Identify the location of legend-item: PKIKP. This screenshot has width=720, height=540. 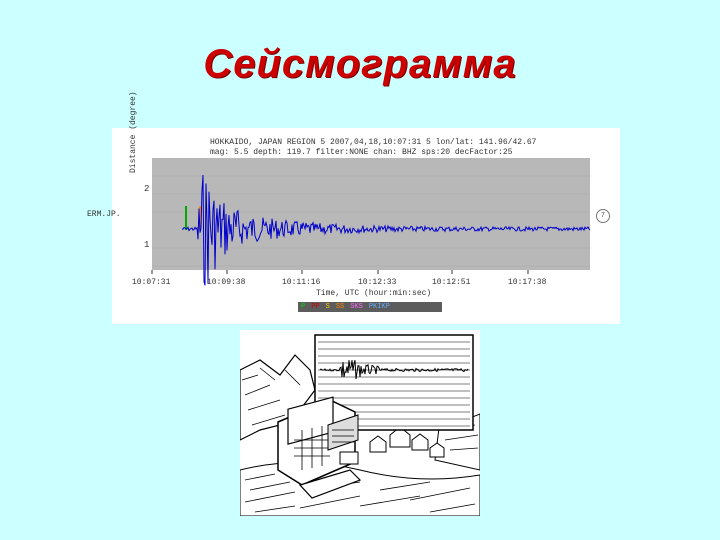
(379, 307).